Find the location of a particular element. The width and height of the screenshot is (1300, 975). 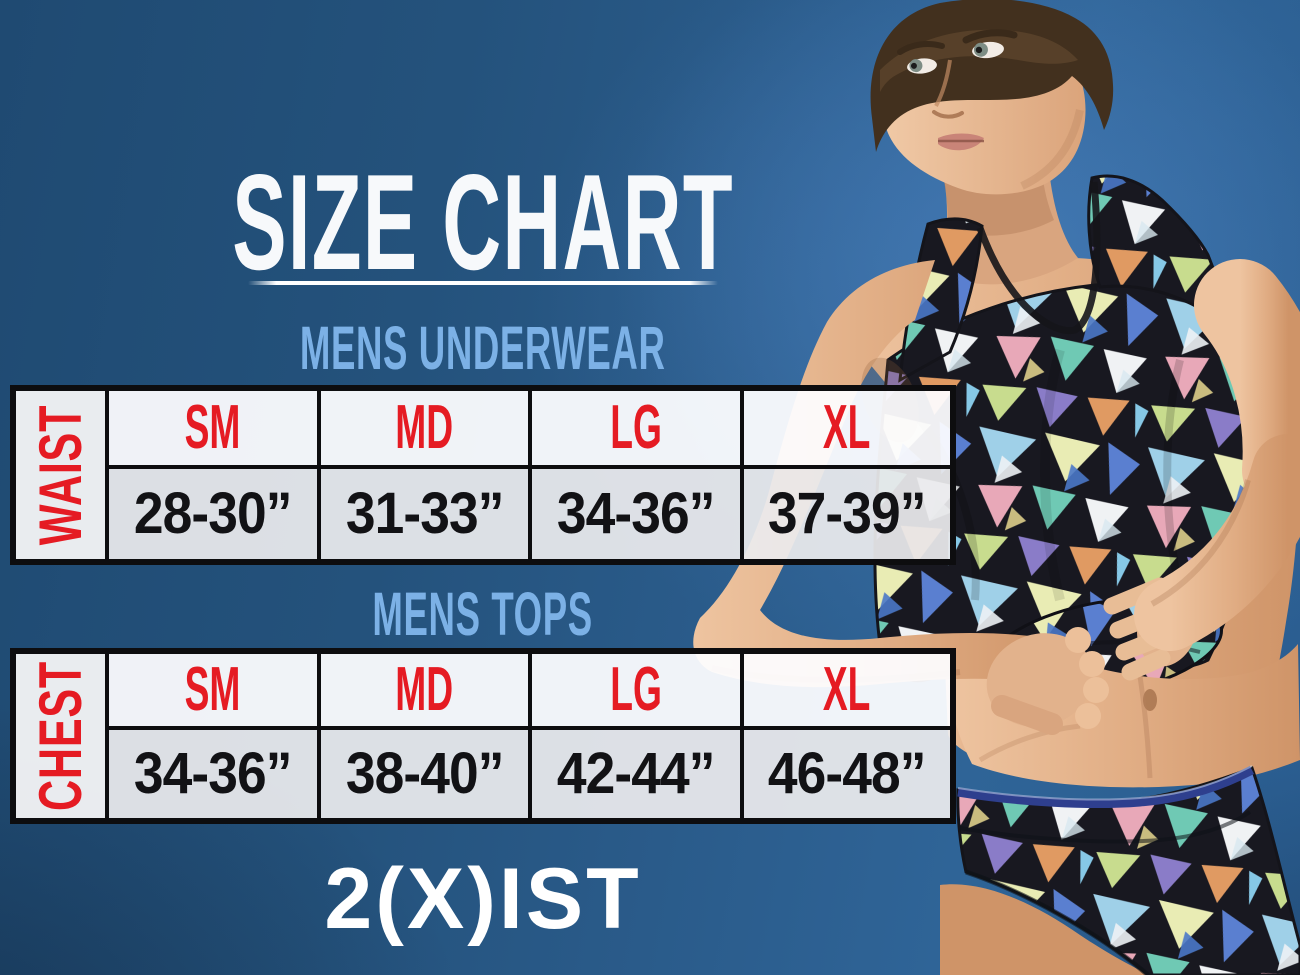

underwear-size-md: MD is located at coordinates (424, 427).